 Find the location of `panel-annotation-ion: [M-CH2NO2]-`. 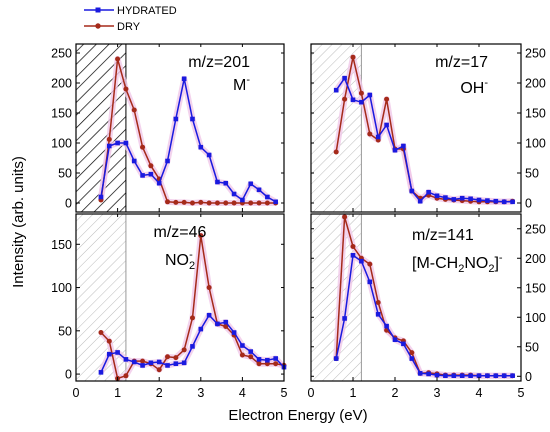

panel-annotation-ion: [M-CH2NO2]- is located at coordinates (457, 263).